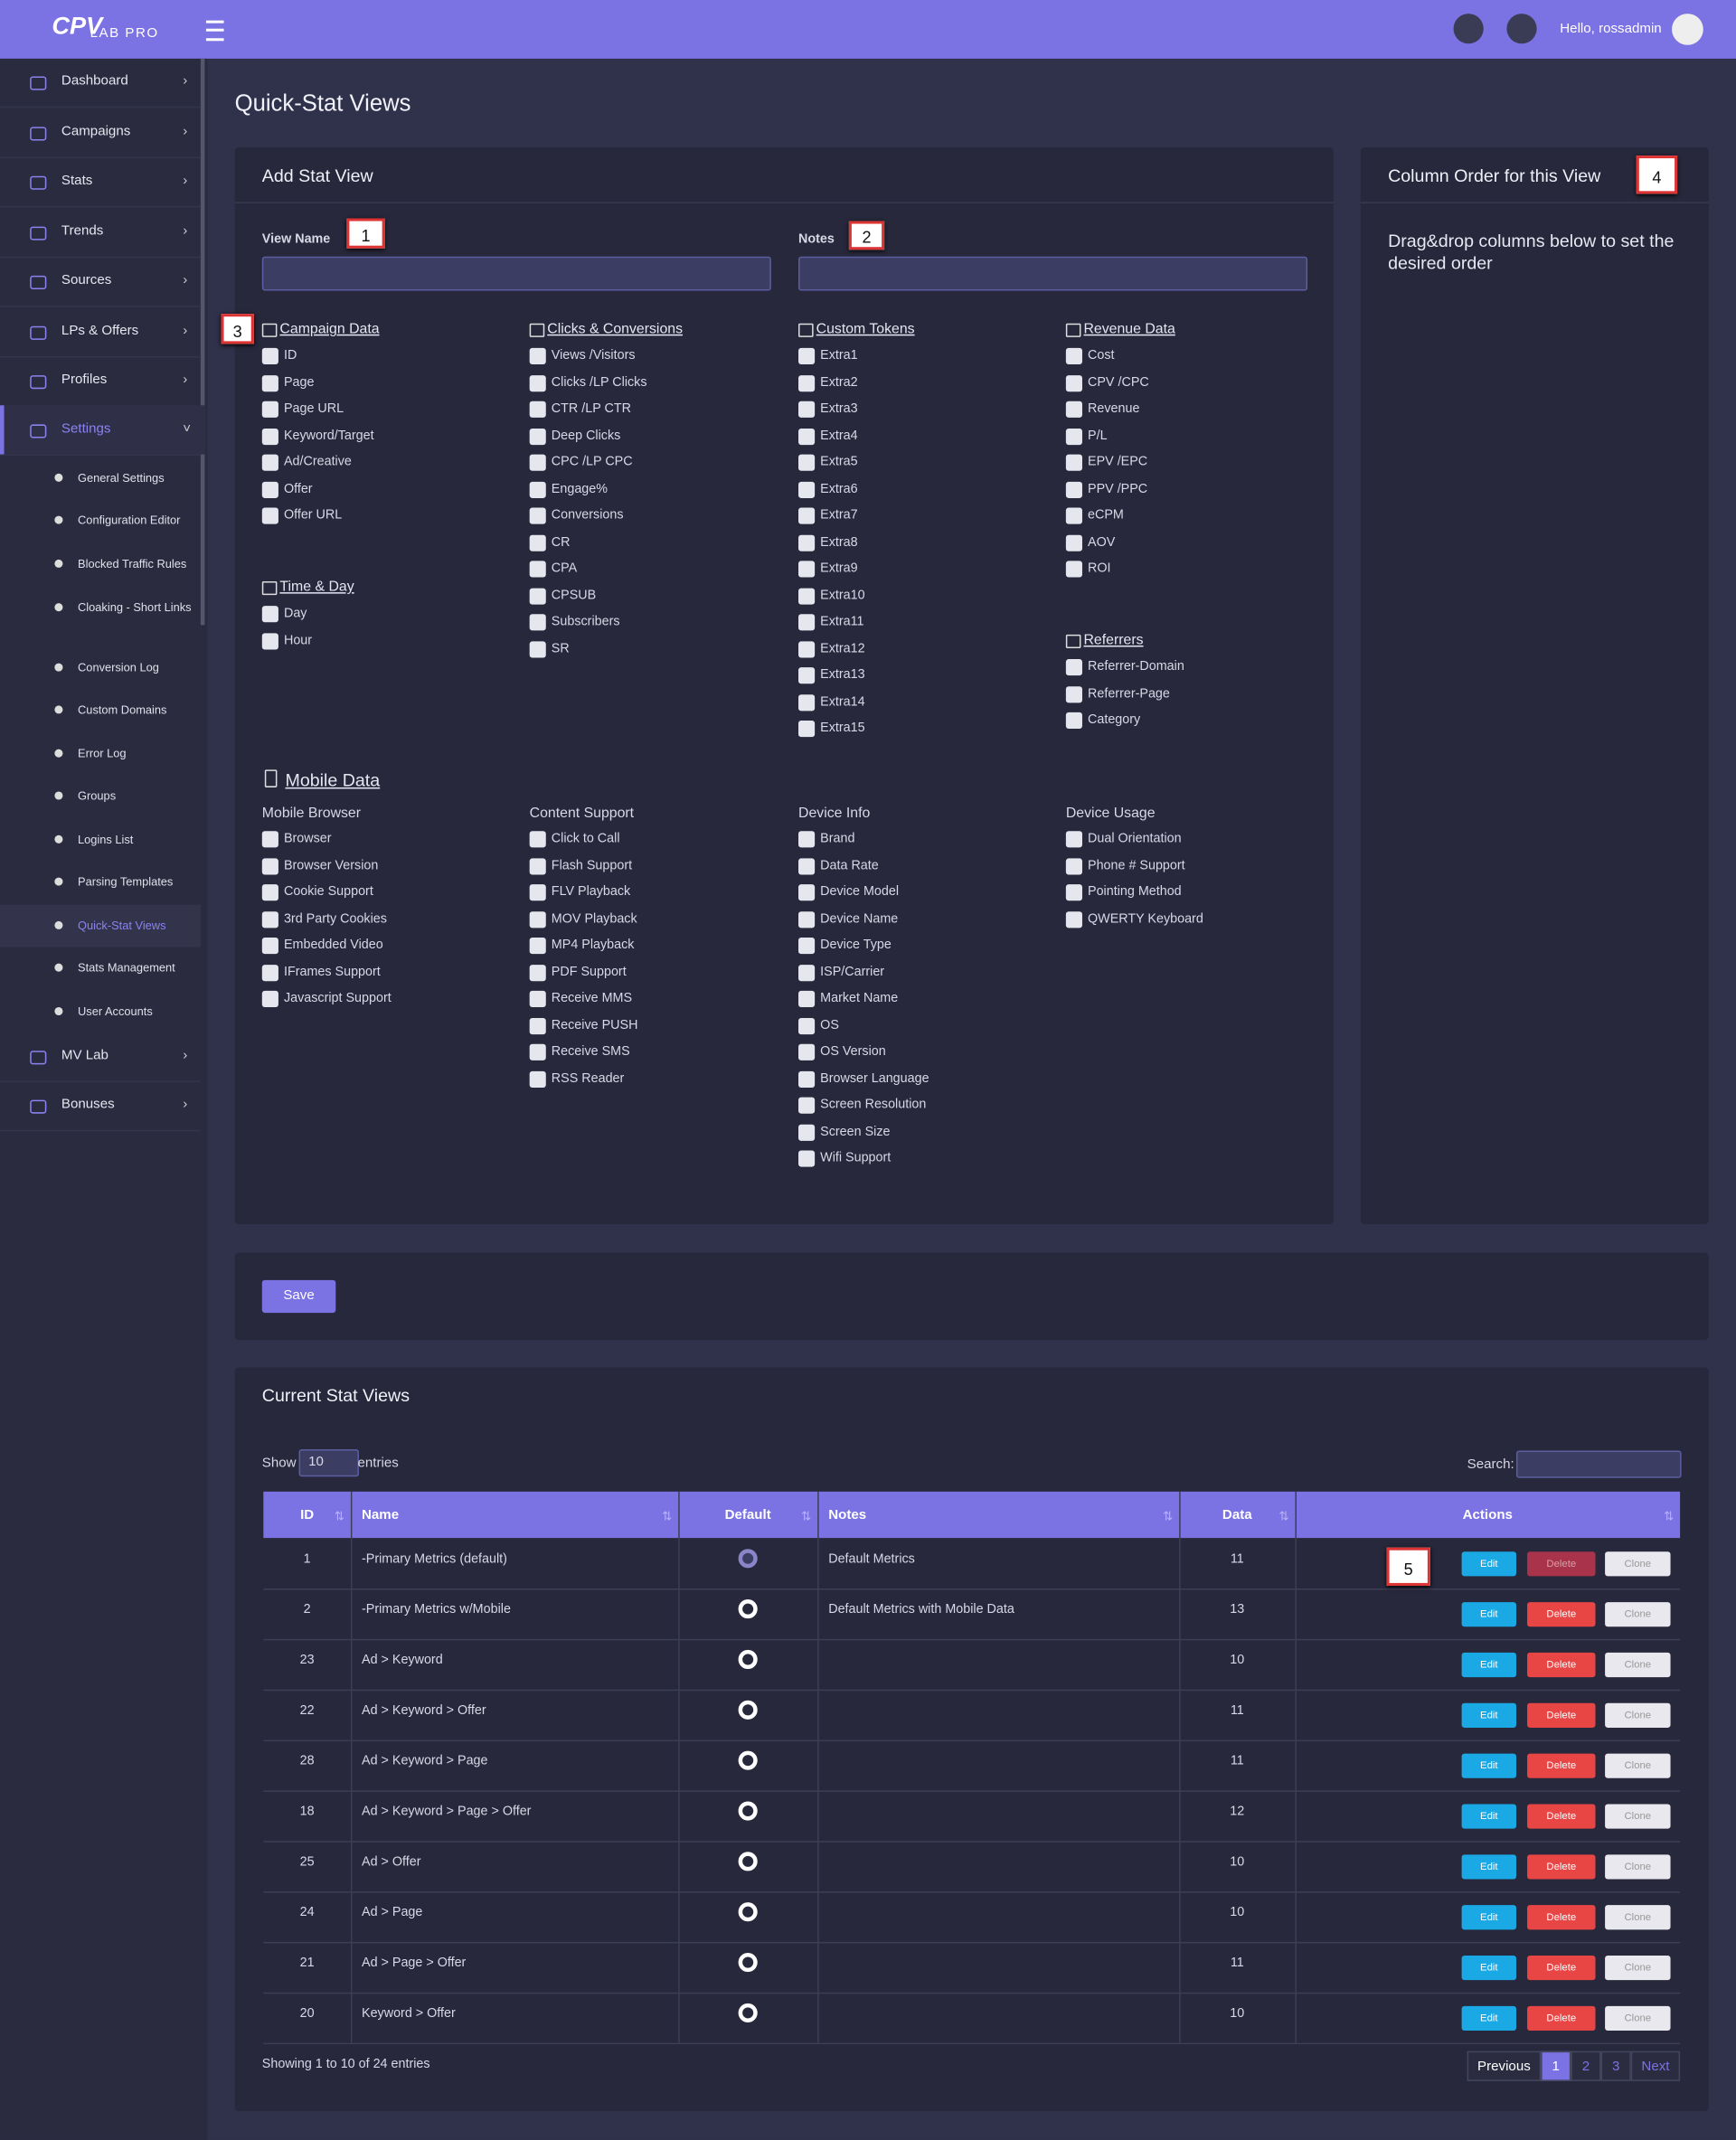 This screenshot has height=2140, width=1736. What do you see at coordinates (1487, 1515) in the screenshot?
I see `column-header: Actions` at bounding box center [1487, 1515].